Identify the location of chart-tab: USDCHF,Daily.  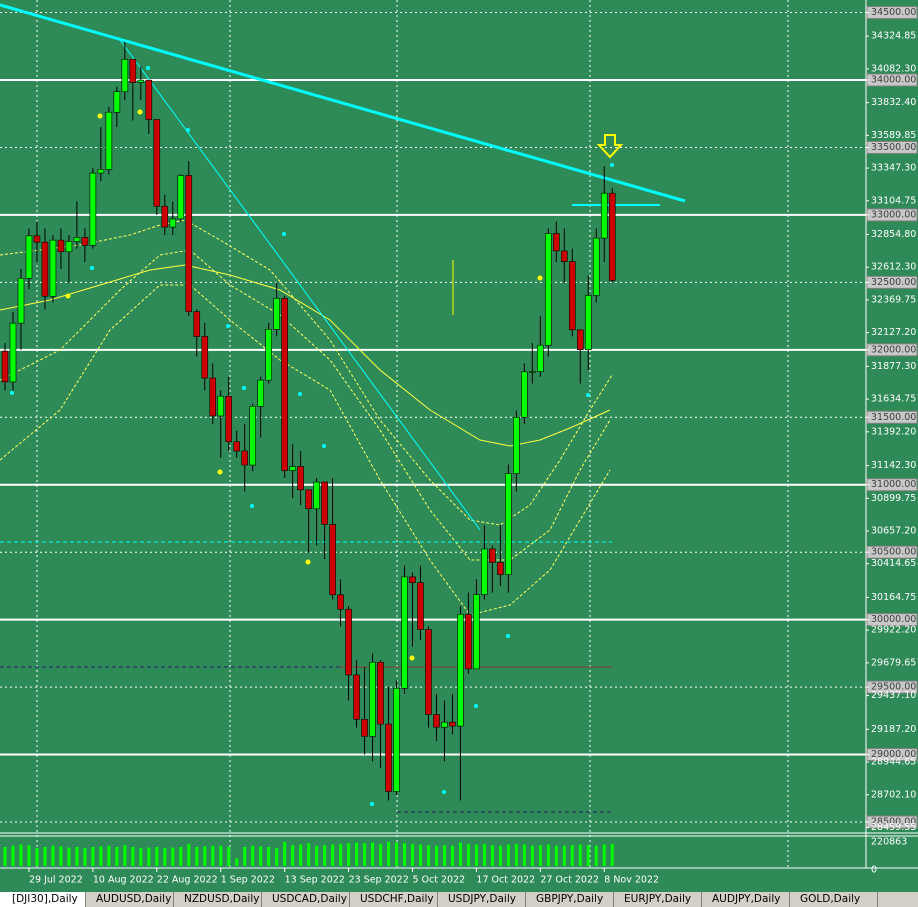
(394, 899).